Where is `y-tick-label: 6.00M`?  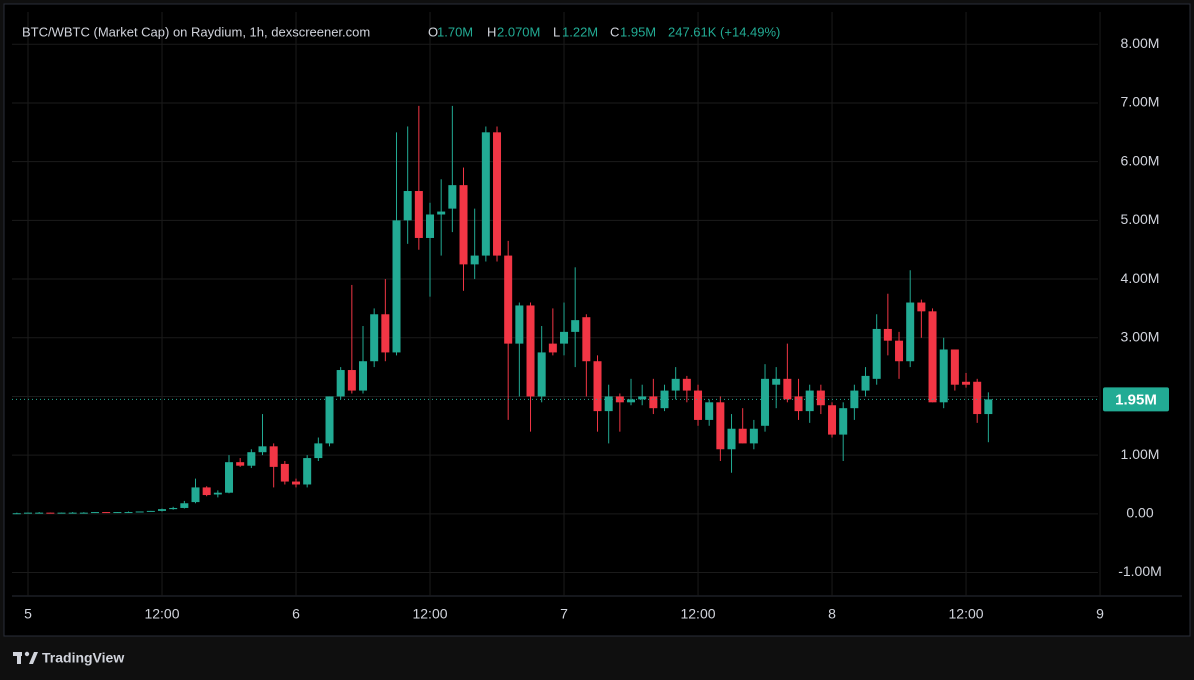 y-tick-label: 6.00M is located at coordinates (1140, 160).